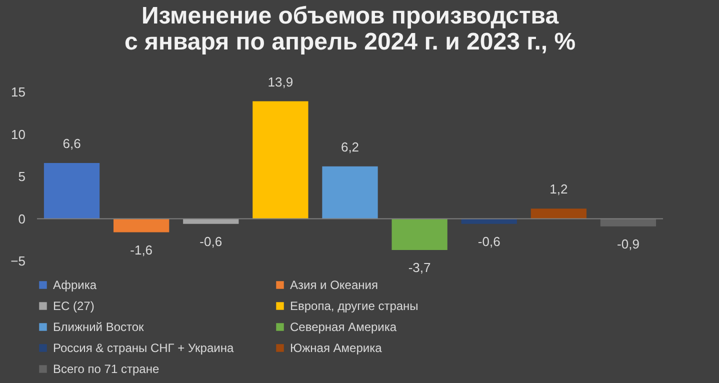 The height and width of the screenshot is (383, 719). Describe the element at coordinates (99, 327) in the screenshot. I see `legend-label: Ближний Восток` at that location.